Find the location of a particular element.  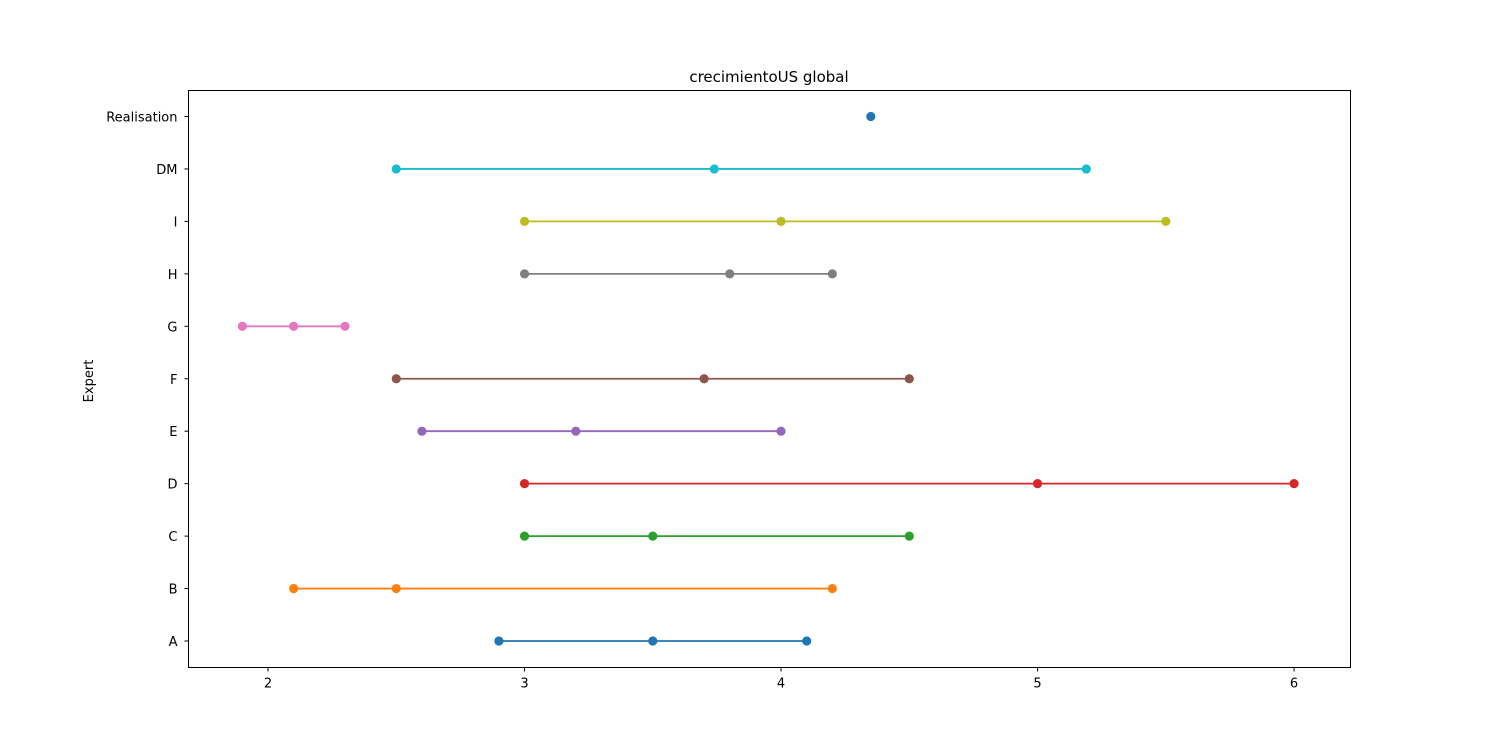

y-tick-label: G is located at coordinates (172, 327).